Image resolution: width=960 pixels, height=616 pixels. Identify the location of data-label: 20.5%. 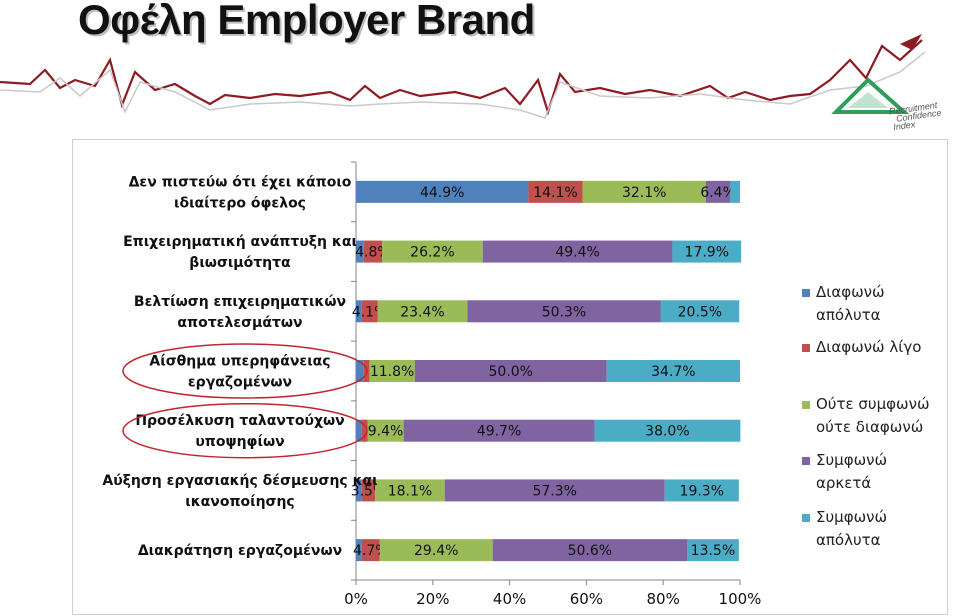
(700, 312).